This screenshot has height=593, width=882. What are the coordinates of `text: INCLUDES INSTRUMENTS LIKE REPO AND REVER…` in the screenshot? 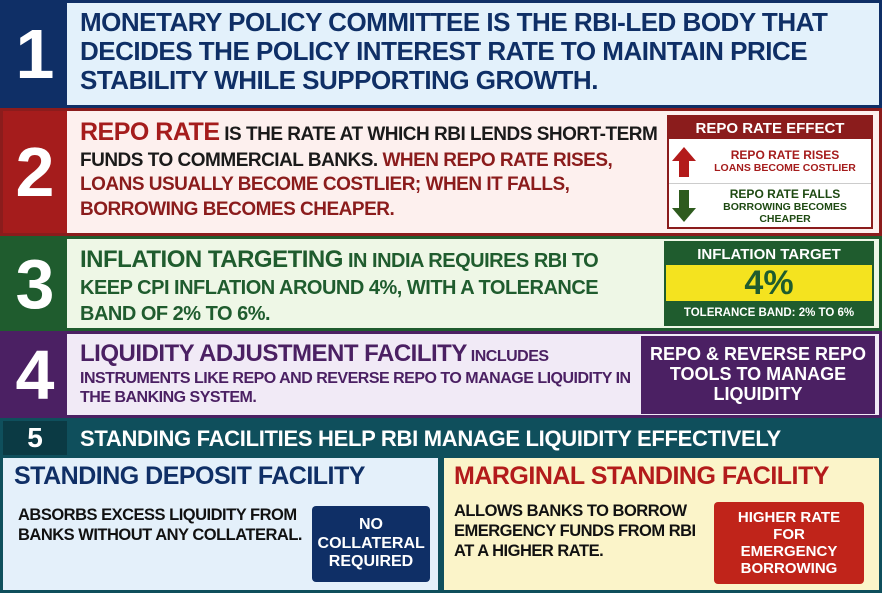 It's located at (355, 377).